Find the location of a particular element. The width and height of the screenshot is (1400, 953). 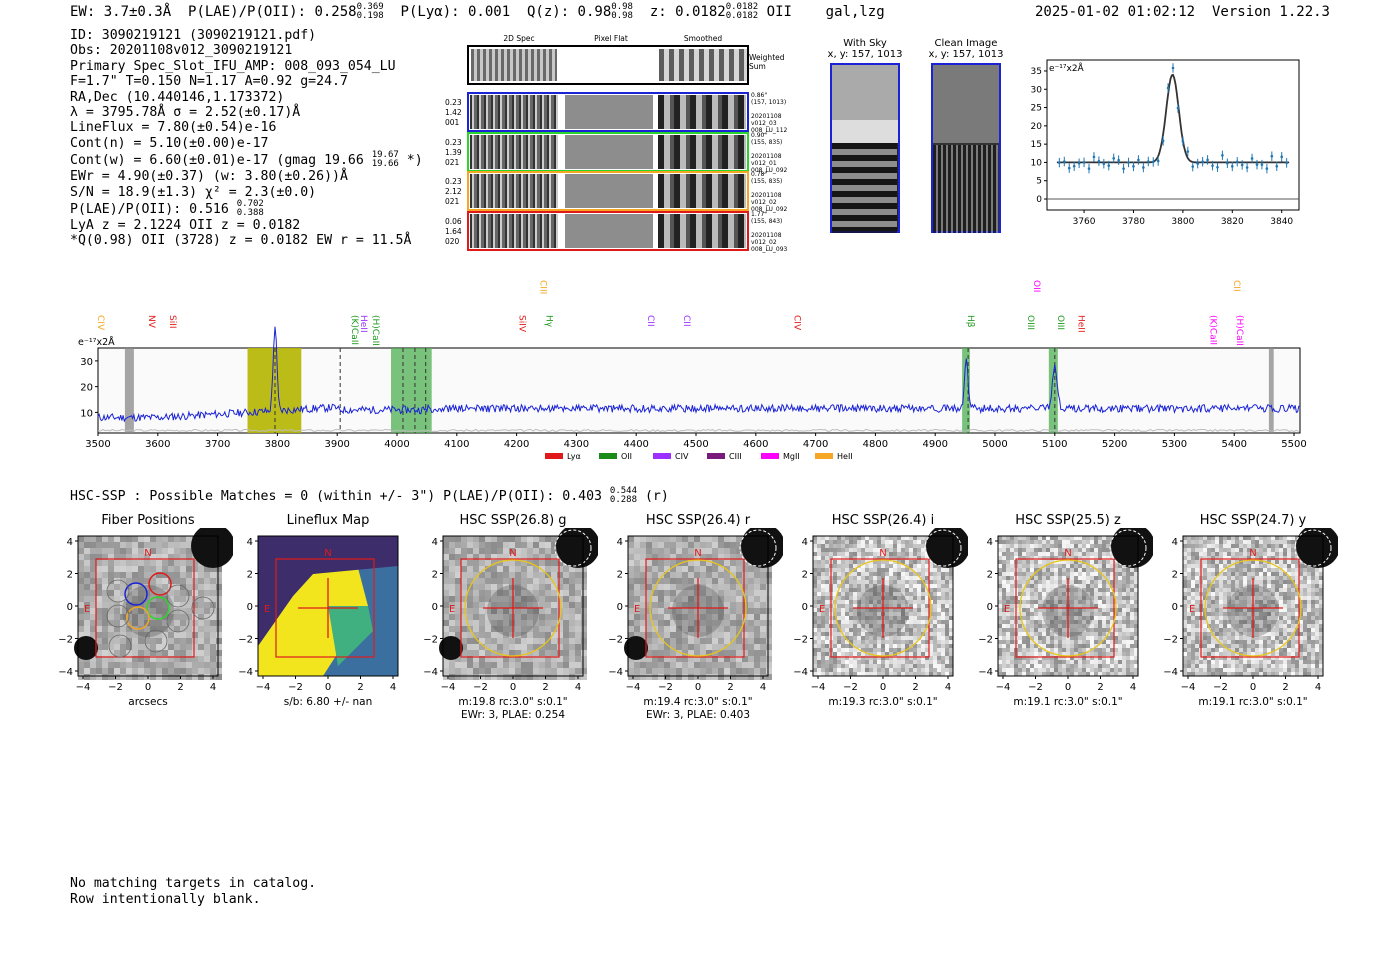

wavelength-band is located at coordinates (1053, 390).